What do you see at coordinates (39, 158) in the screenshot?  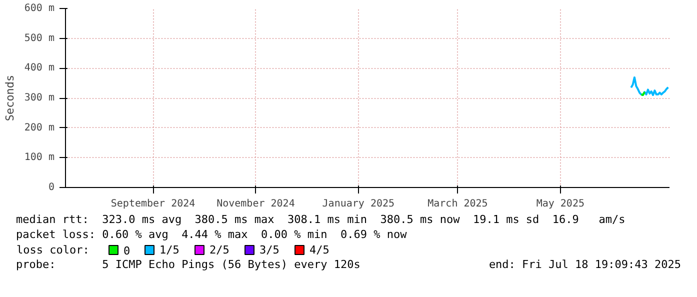 I see `y-tick-label: 100 m` at bounding box center [39, 158].